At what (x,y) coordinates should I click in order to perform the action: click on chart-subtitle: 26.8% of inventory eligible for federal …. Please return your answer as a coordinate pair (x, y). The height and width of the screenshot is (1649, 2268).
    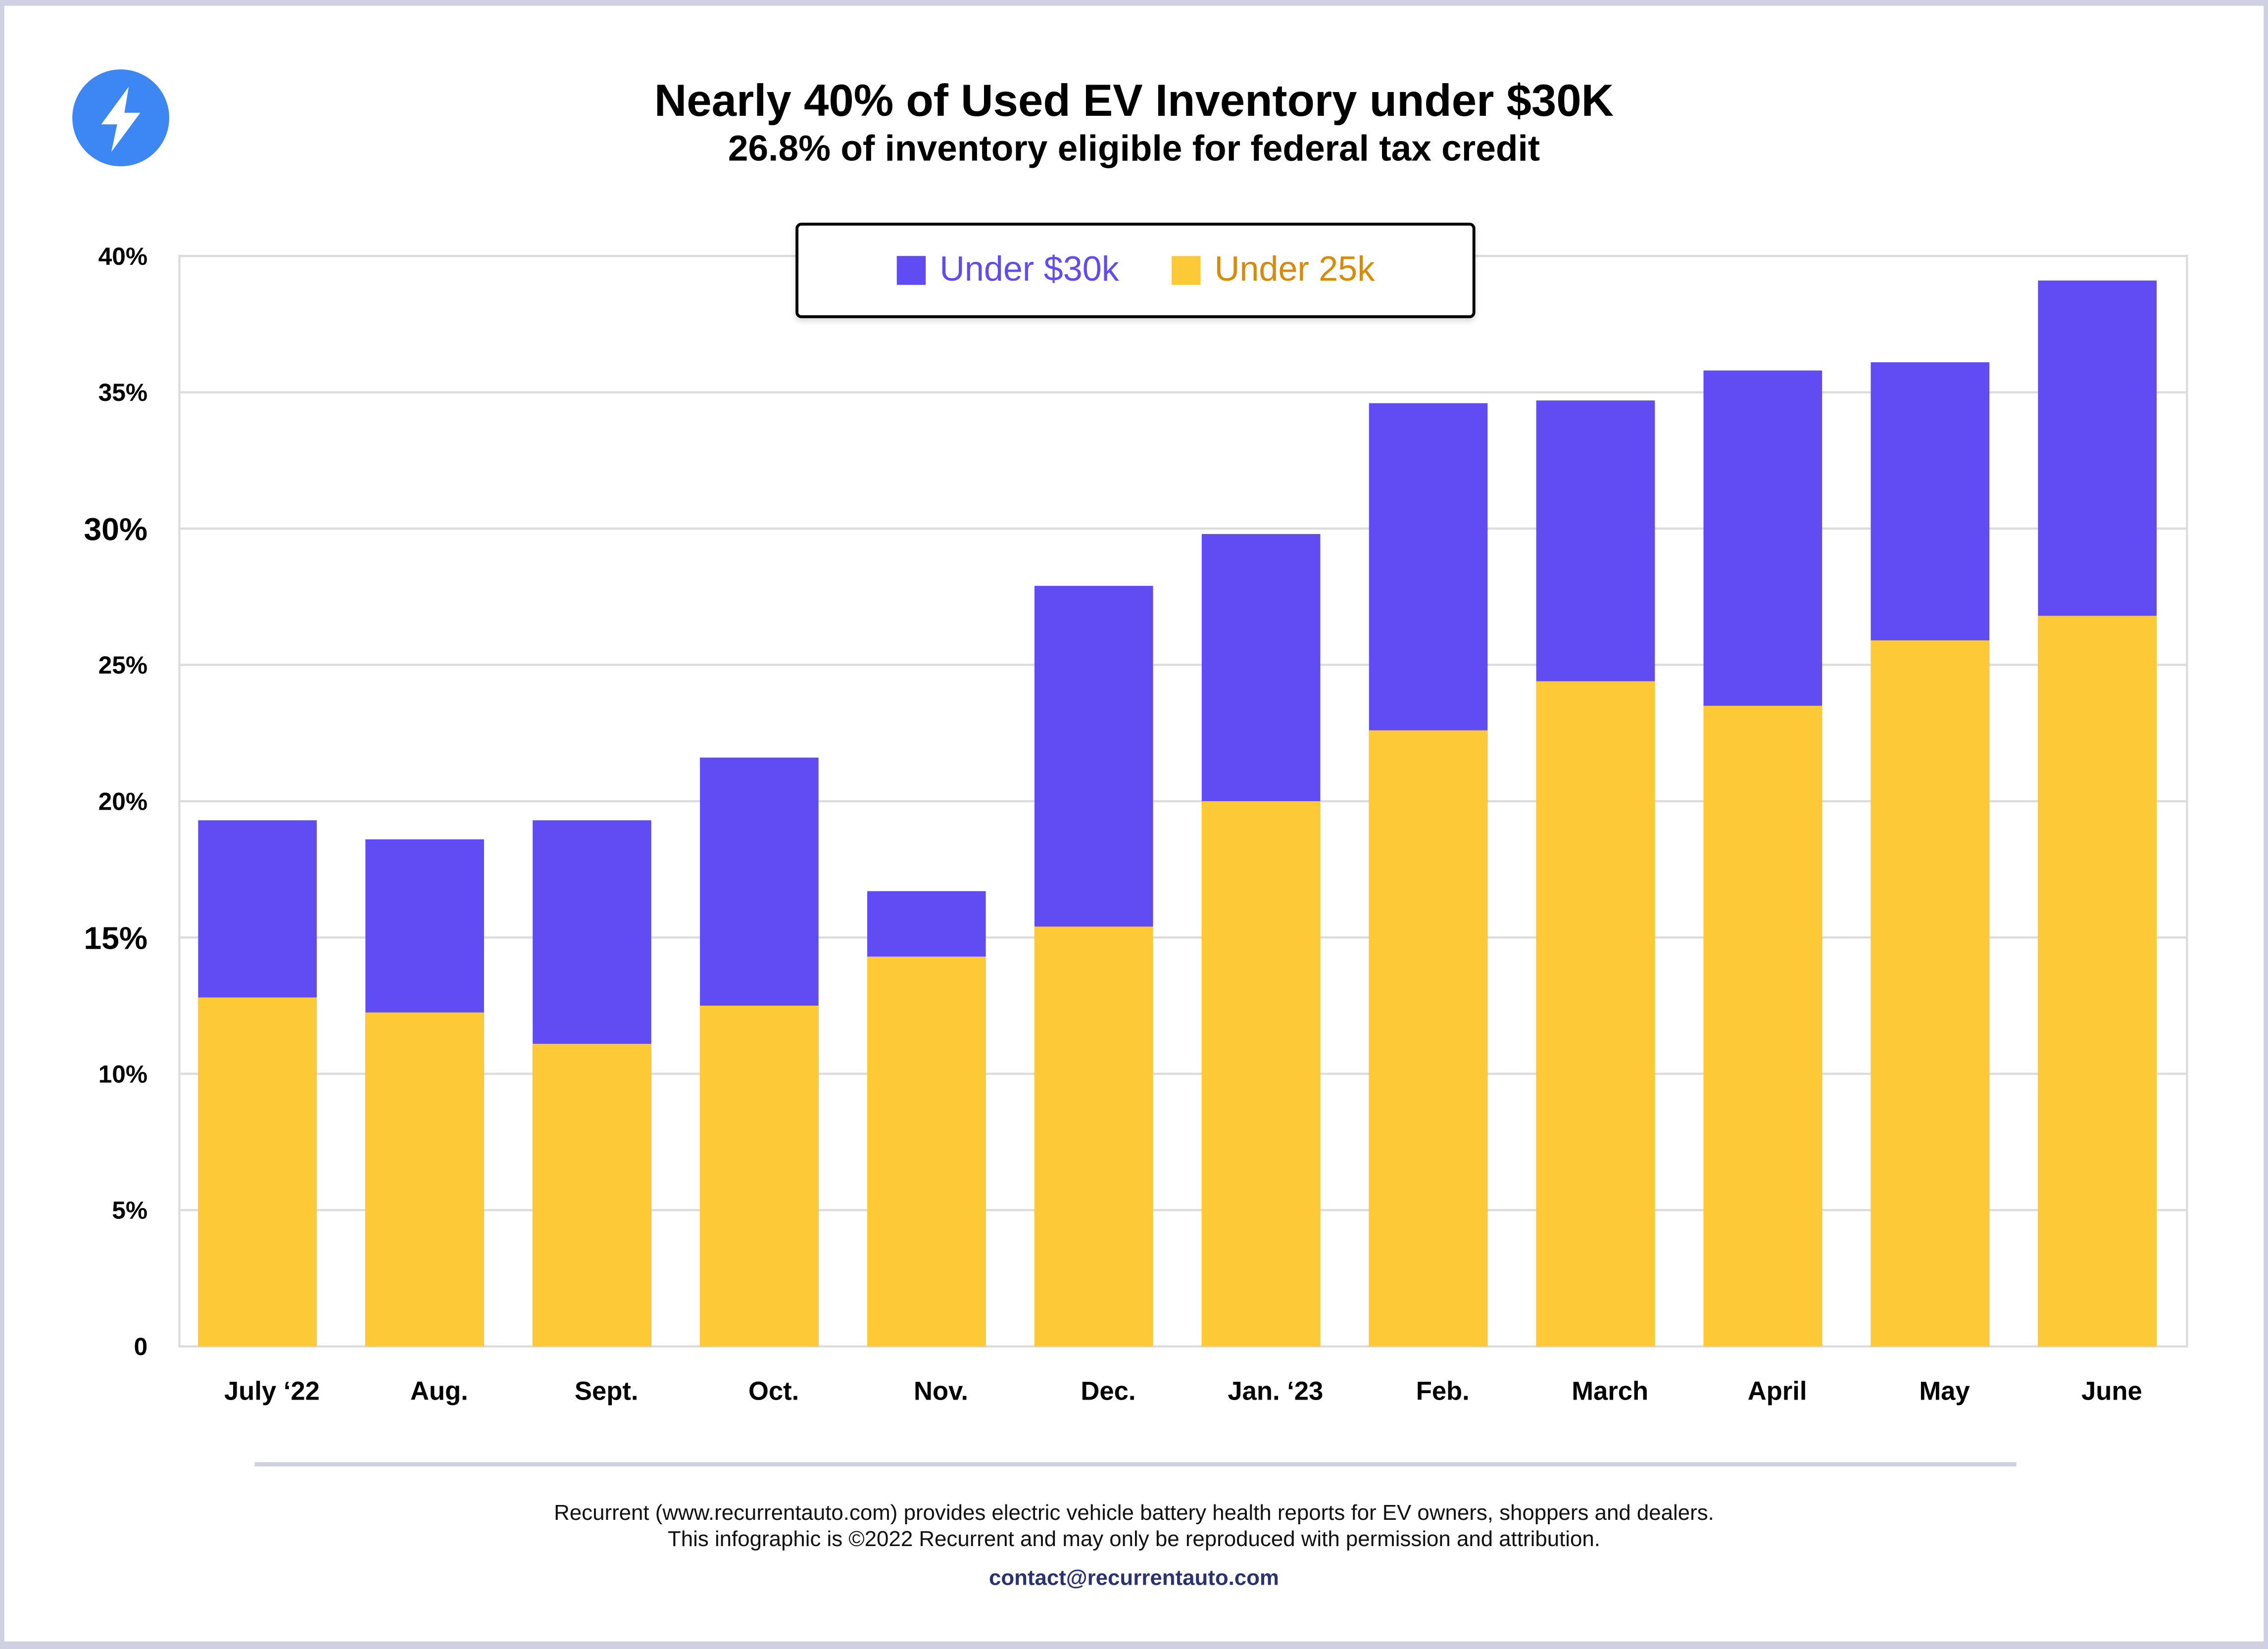
    Looking at the image, I should click on (1134, 149).